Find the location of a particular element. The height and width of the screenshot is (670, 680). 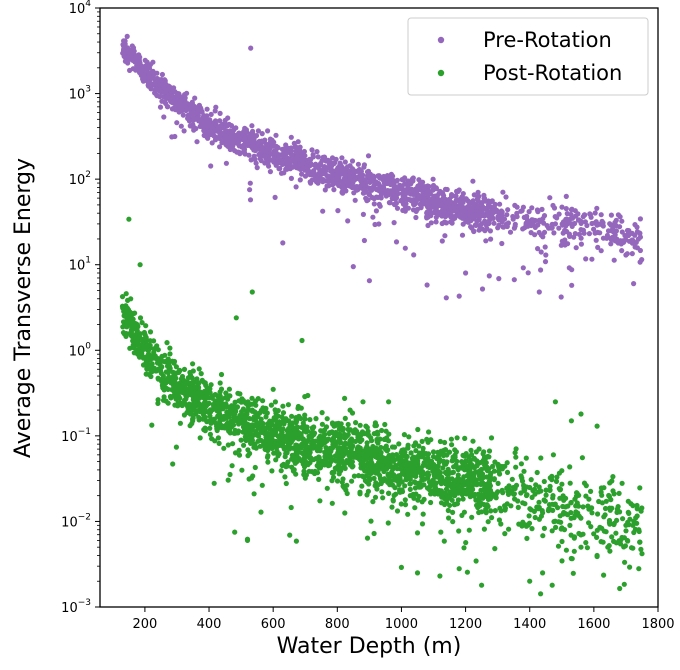

legend: Pre-Rotation Post-Rotation is located at coordinates (528, 56).